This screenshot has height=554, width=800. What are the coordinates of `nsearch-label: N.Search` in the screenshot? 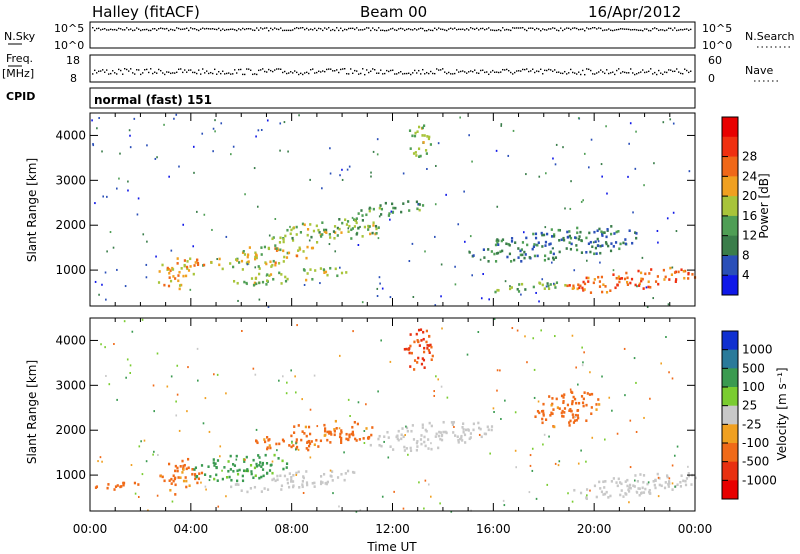 It's located at (770, 36).